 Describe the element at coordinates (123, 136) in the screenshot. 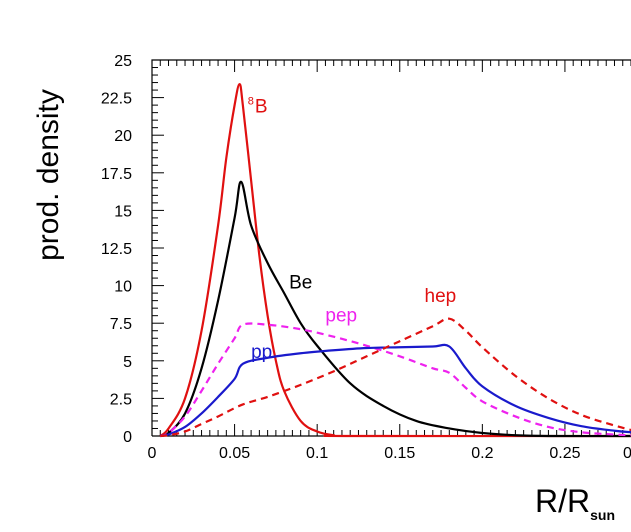

I see `y-tick-label: 20` at that location.